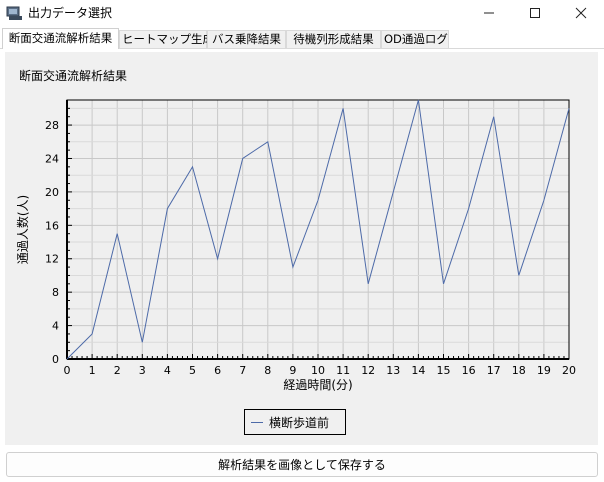  I want to click on legend-swatch, so click(257, 422).